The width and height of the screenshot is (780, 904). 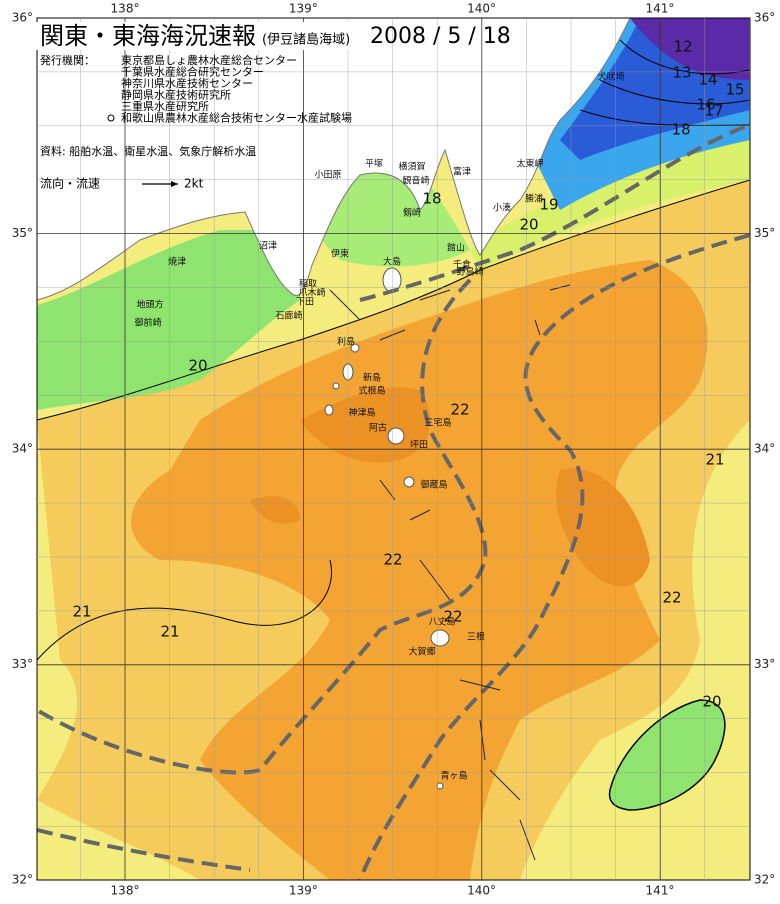 What do you see at coordinates (371, 391) in the screenshot?
I see `place-name: 式根島` at bounding box center [371, 391].